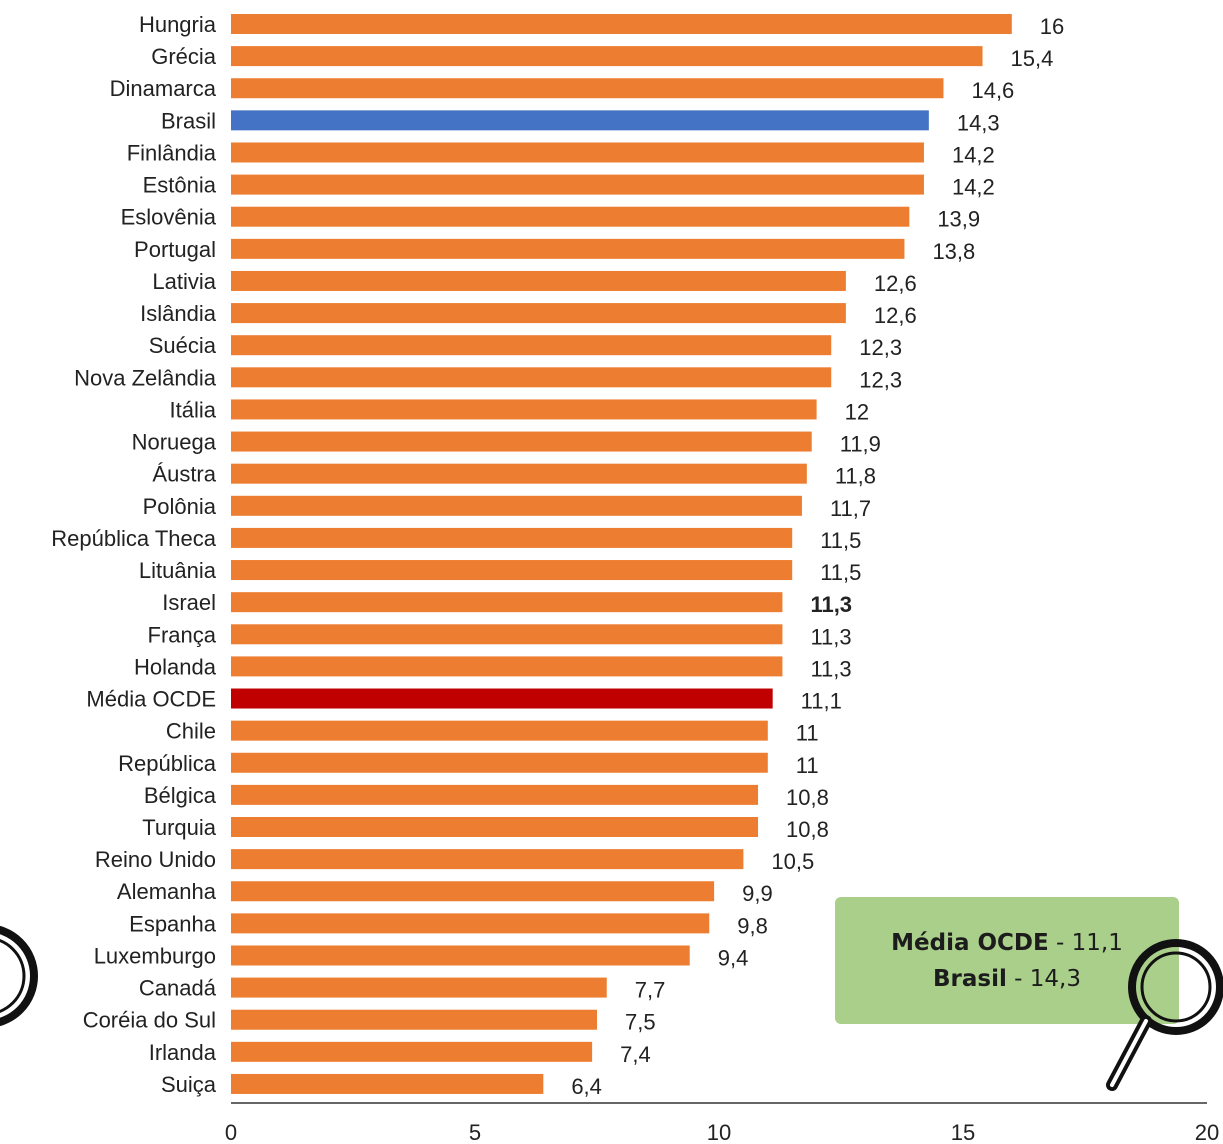 The image size is (1223, 1144). What do you see at coordinates (1043, 978) in the screenshot?
I see `callout-brasil-value: - 14,3` at bounding box center [1043, 978].